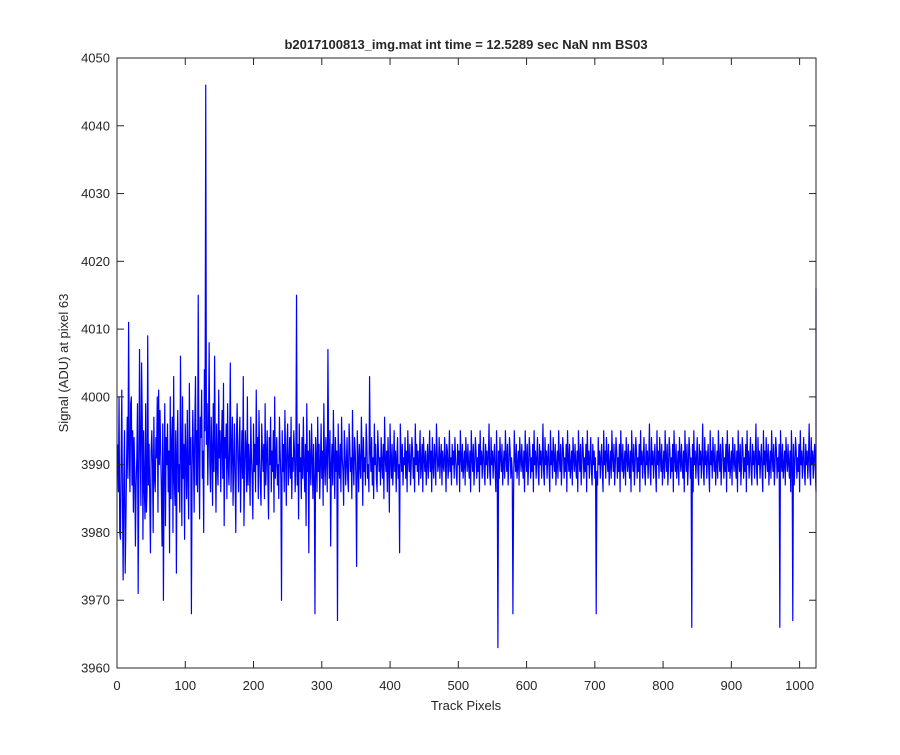  Describe the element at coordinates (116, 685) in the screenshot. I see `x-tick-label: 0` at that location.